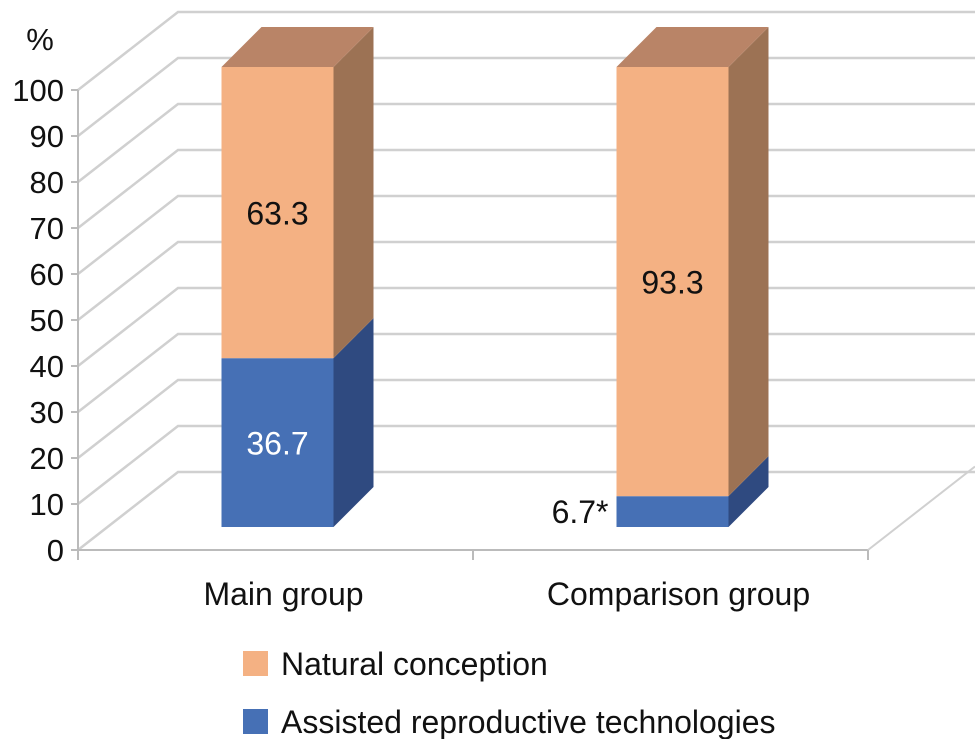 This screenshot has height=744, width=975. Describe the element at coordinates (47, 182) in the screenshot. I see `y-tick-label: 80` at that location.